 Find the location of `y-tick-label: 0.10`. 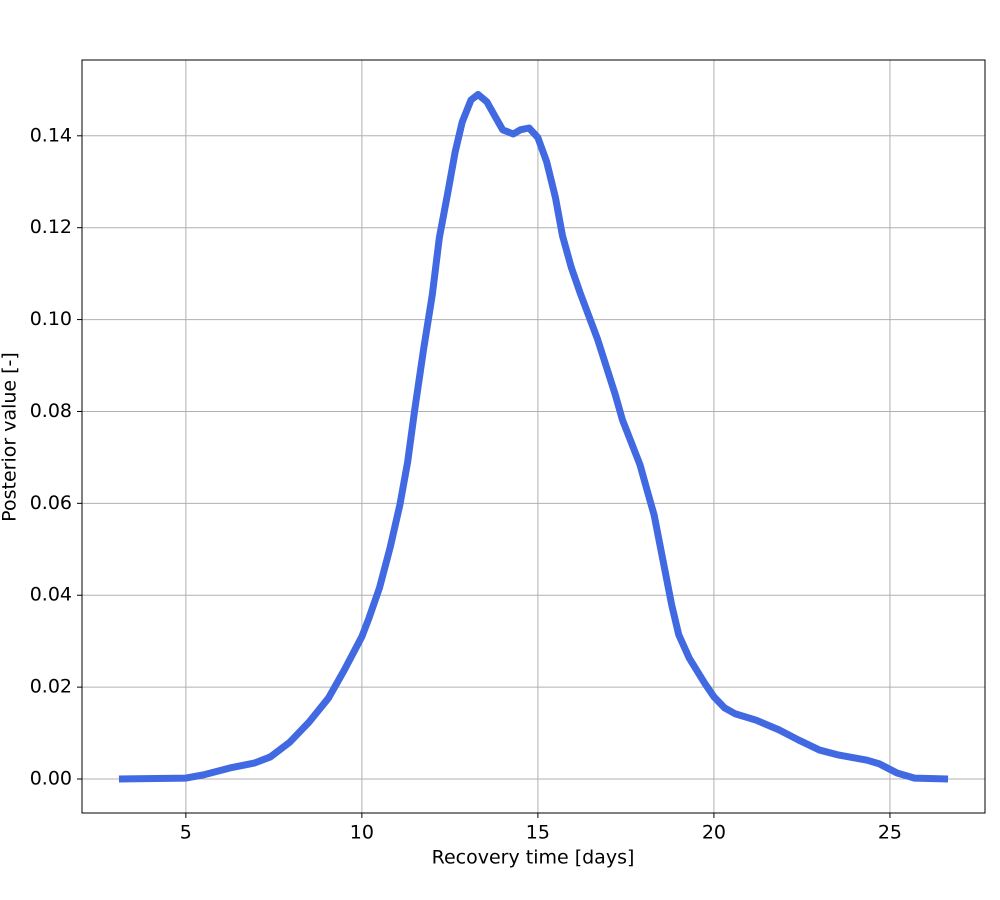

y-tick-label: 0.10 is located at coordinates (51, 319).